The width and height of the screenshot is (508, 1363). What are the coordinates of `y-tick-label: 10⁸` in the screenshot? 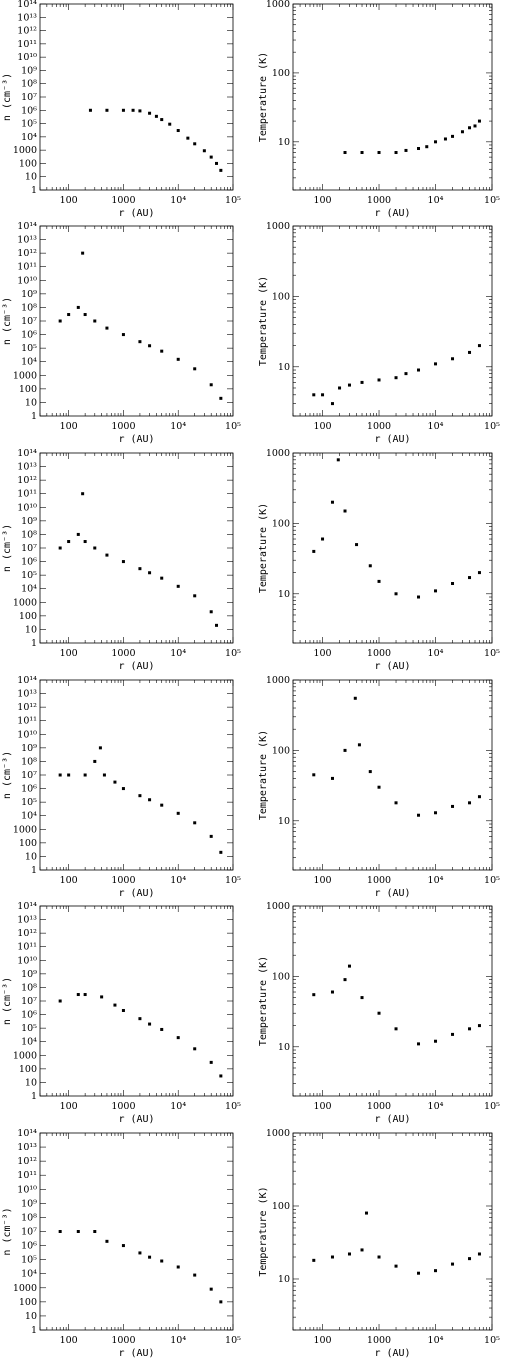 It's located at (29, 1217).